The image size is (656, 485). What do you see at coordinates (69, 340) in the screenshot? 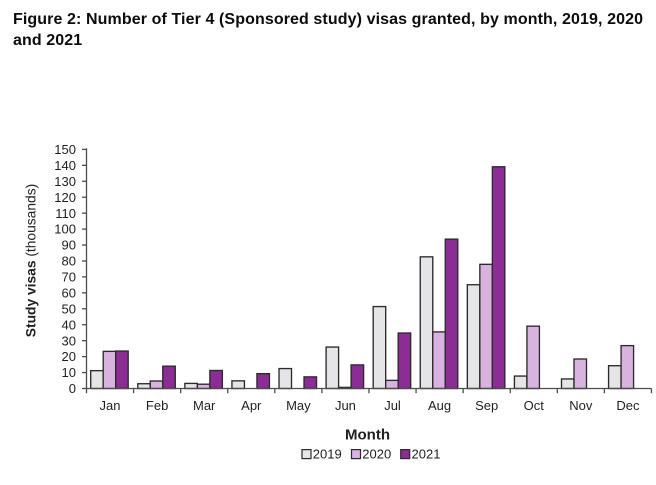
I see `svg-text: 30` at bounding box center [69, 340].